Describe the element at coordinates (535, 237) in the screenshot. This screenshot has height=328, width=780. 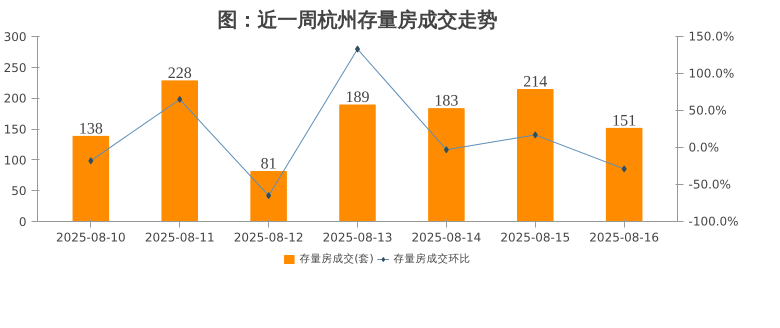
I see `x-tick-label: 2025-08-15` at that location.